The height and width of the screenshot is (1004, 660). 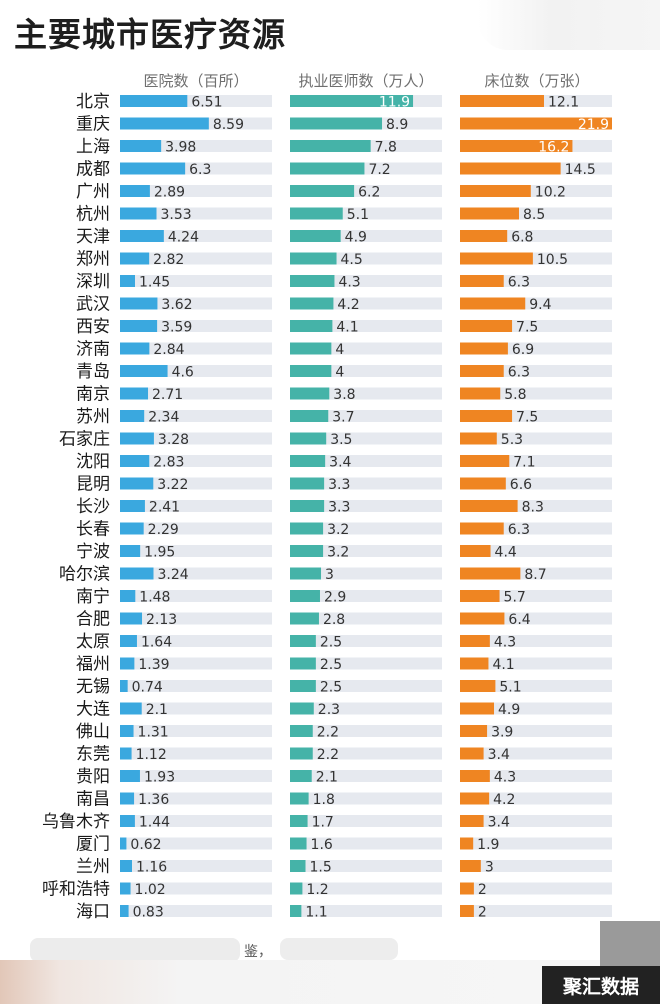 What do you see at coordinates (173, 440) in the screenshot?
I see `value-label: 3.28` at bounding box center [173, 440].